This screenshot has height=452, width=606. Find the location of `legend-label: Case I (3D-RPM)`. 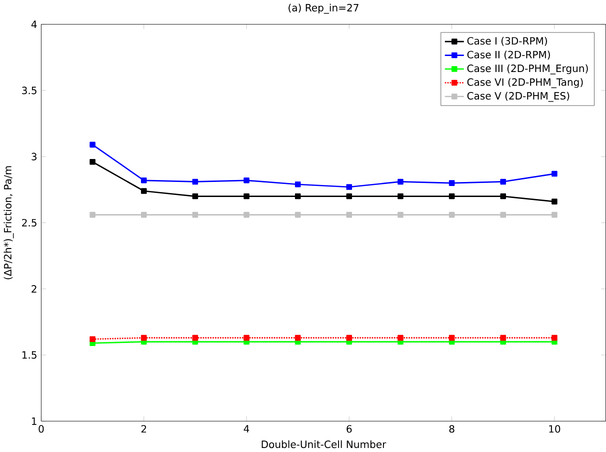

legend-label: Case I (3D-RPM) is located at coordinates (507, 41).